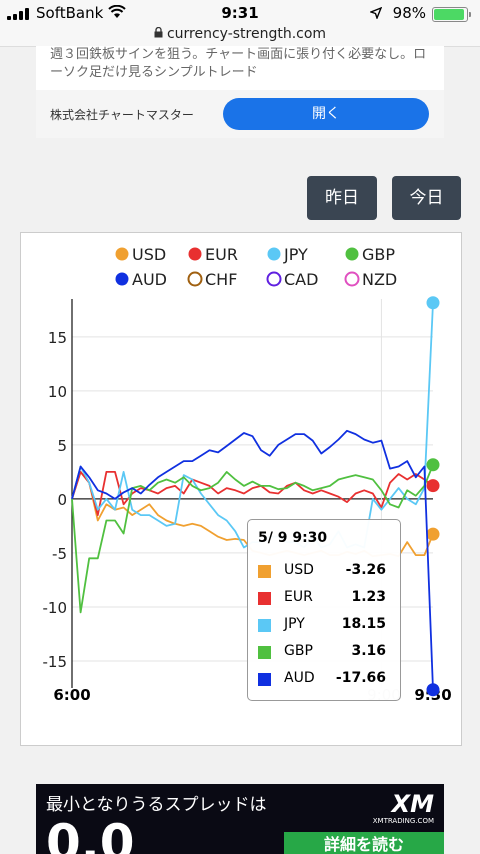 The image size is (480, 854). I want to click on tooltip-value: 1.23, so click(368, 597).